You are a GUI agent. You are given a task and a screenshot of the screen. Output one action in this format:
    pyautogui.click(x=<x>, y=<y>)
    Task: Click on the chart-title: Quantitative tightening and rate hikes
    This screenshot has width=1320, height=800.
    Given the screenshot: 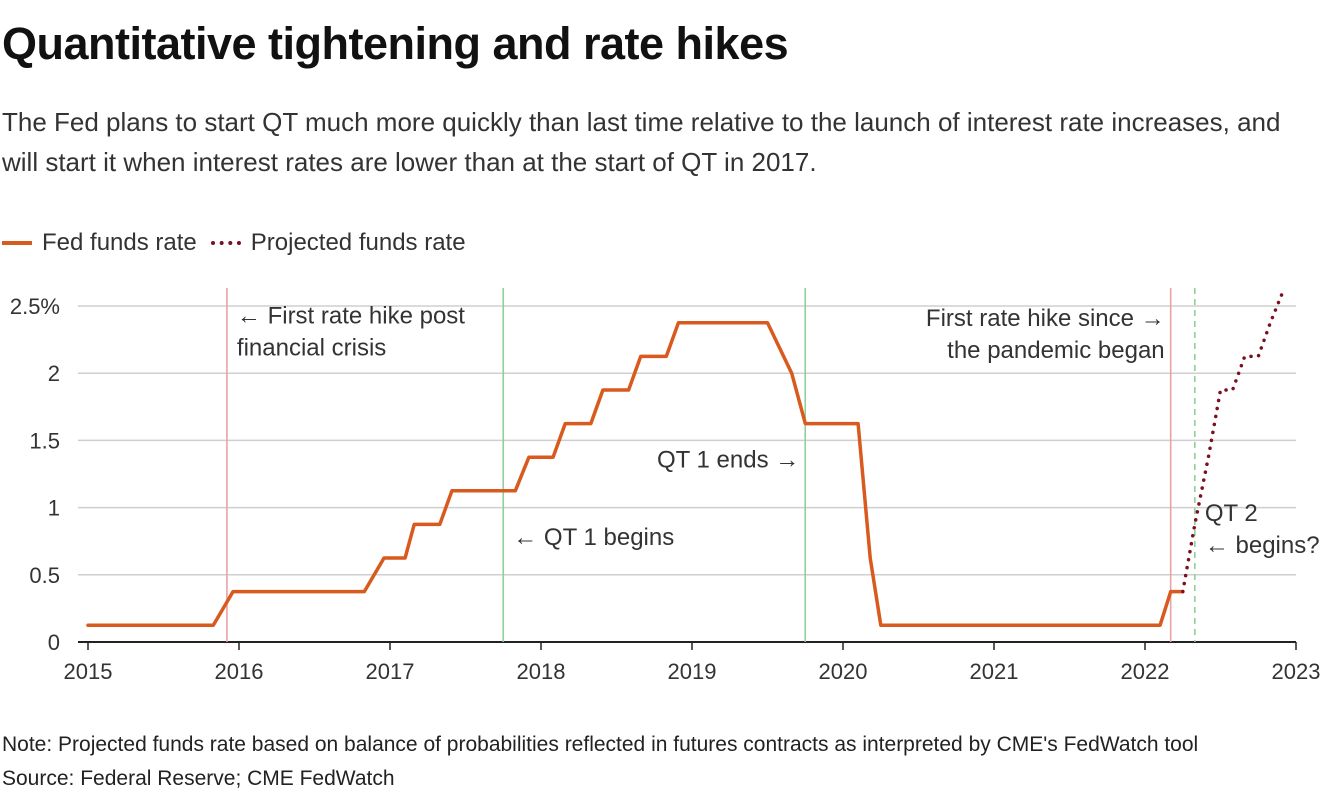 What is the action you would take?
    pyautogui.click(x=395, y=43)
    